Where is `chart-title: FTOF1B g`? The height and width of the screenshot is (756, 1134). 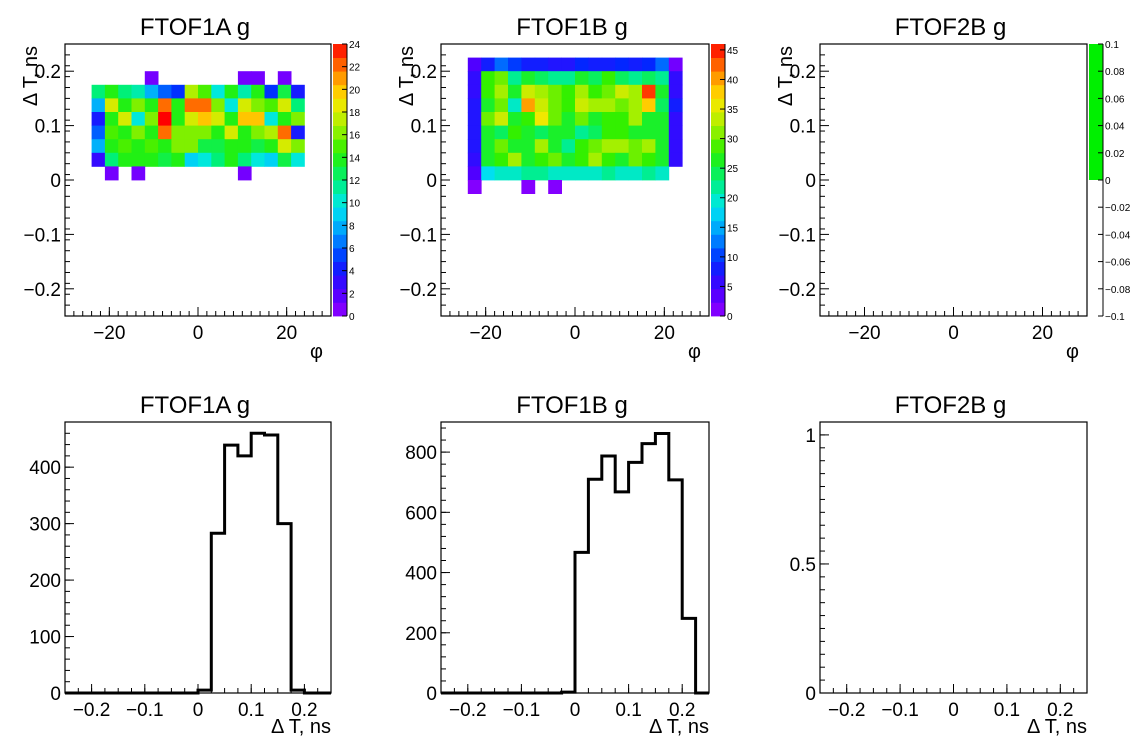
chart-title: FTOF1B g is located at coordinates (572, 27).